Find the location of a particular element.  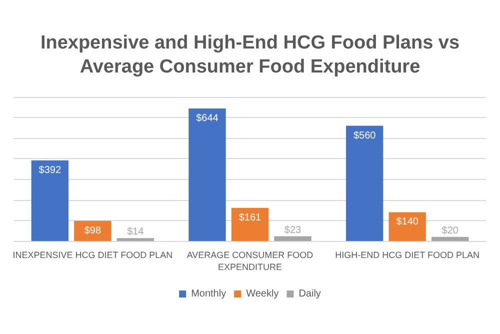

data-label: $20 is located at coordinates (450, 230).